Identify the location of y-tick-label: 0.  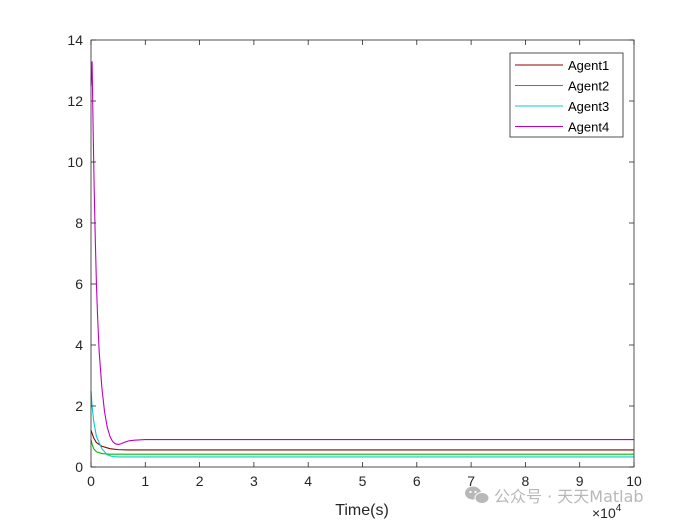
(79, 467).